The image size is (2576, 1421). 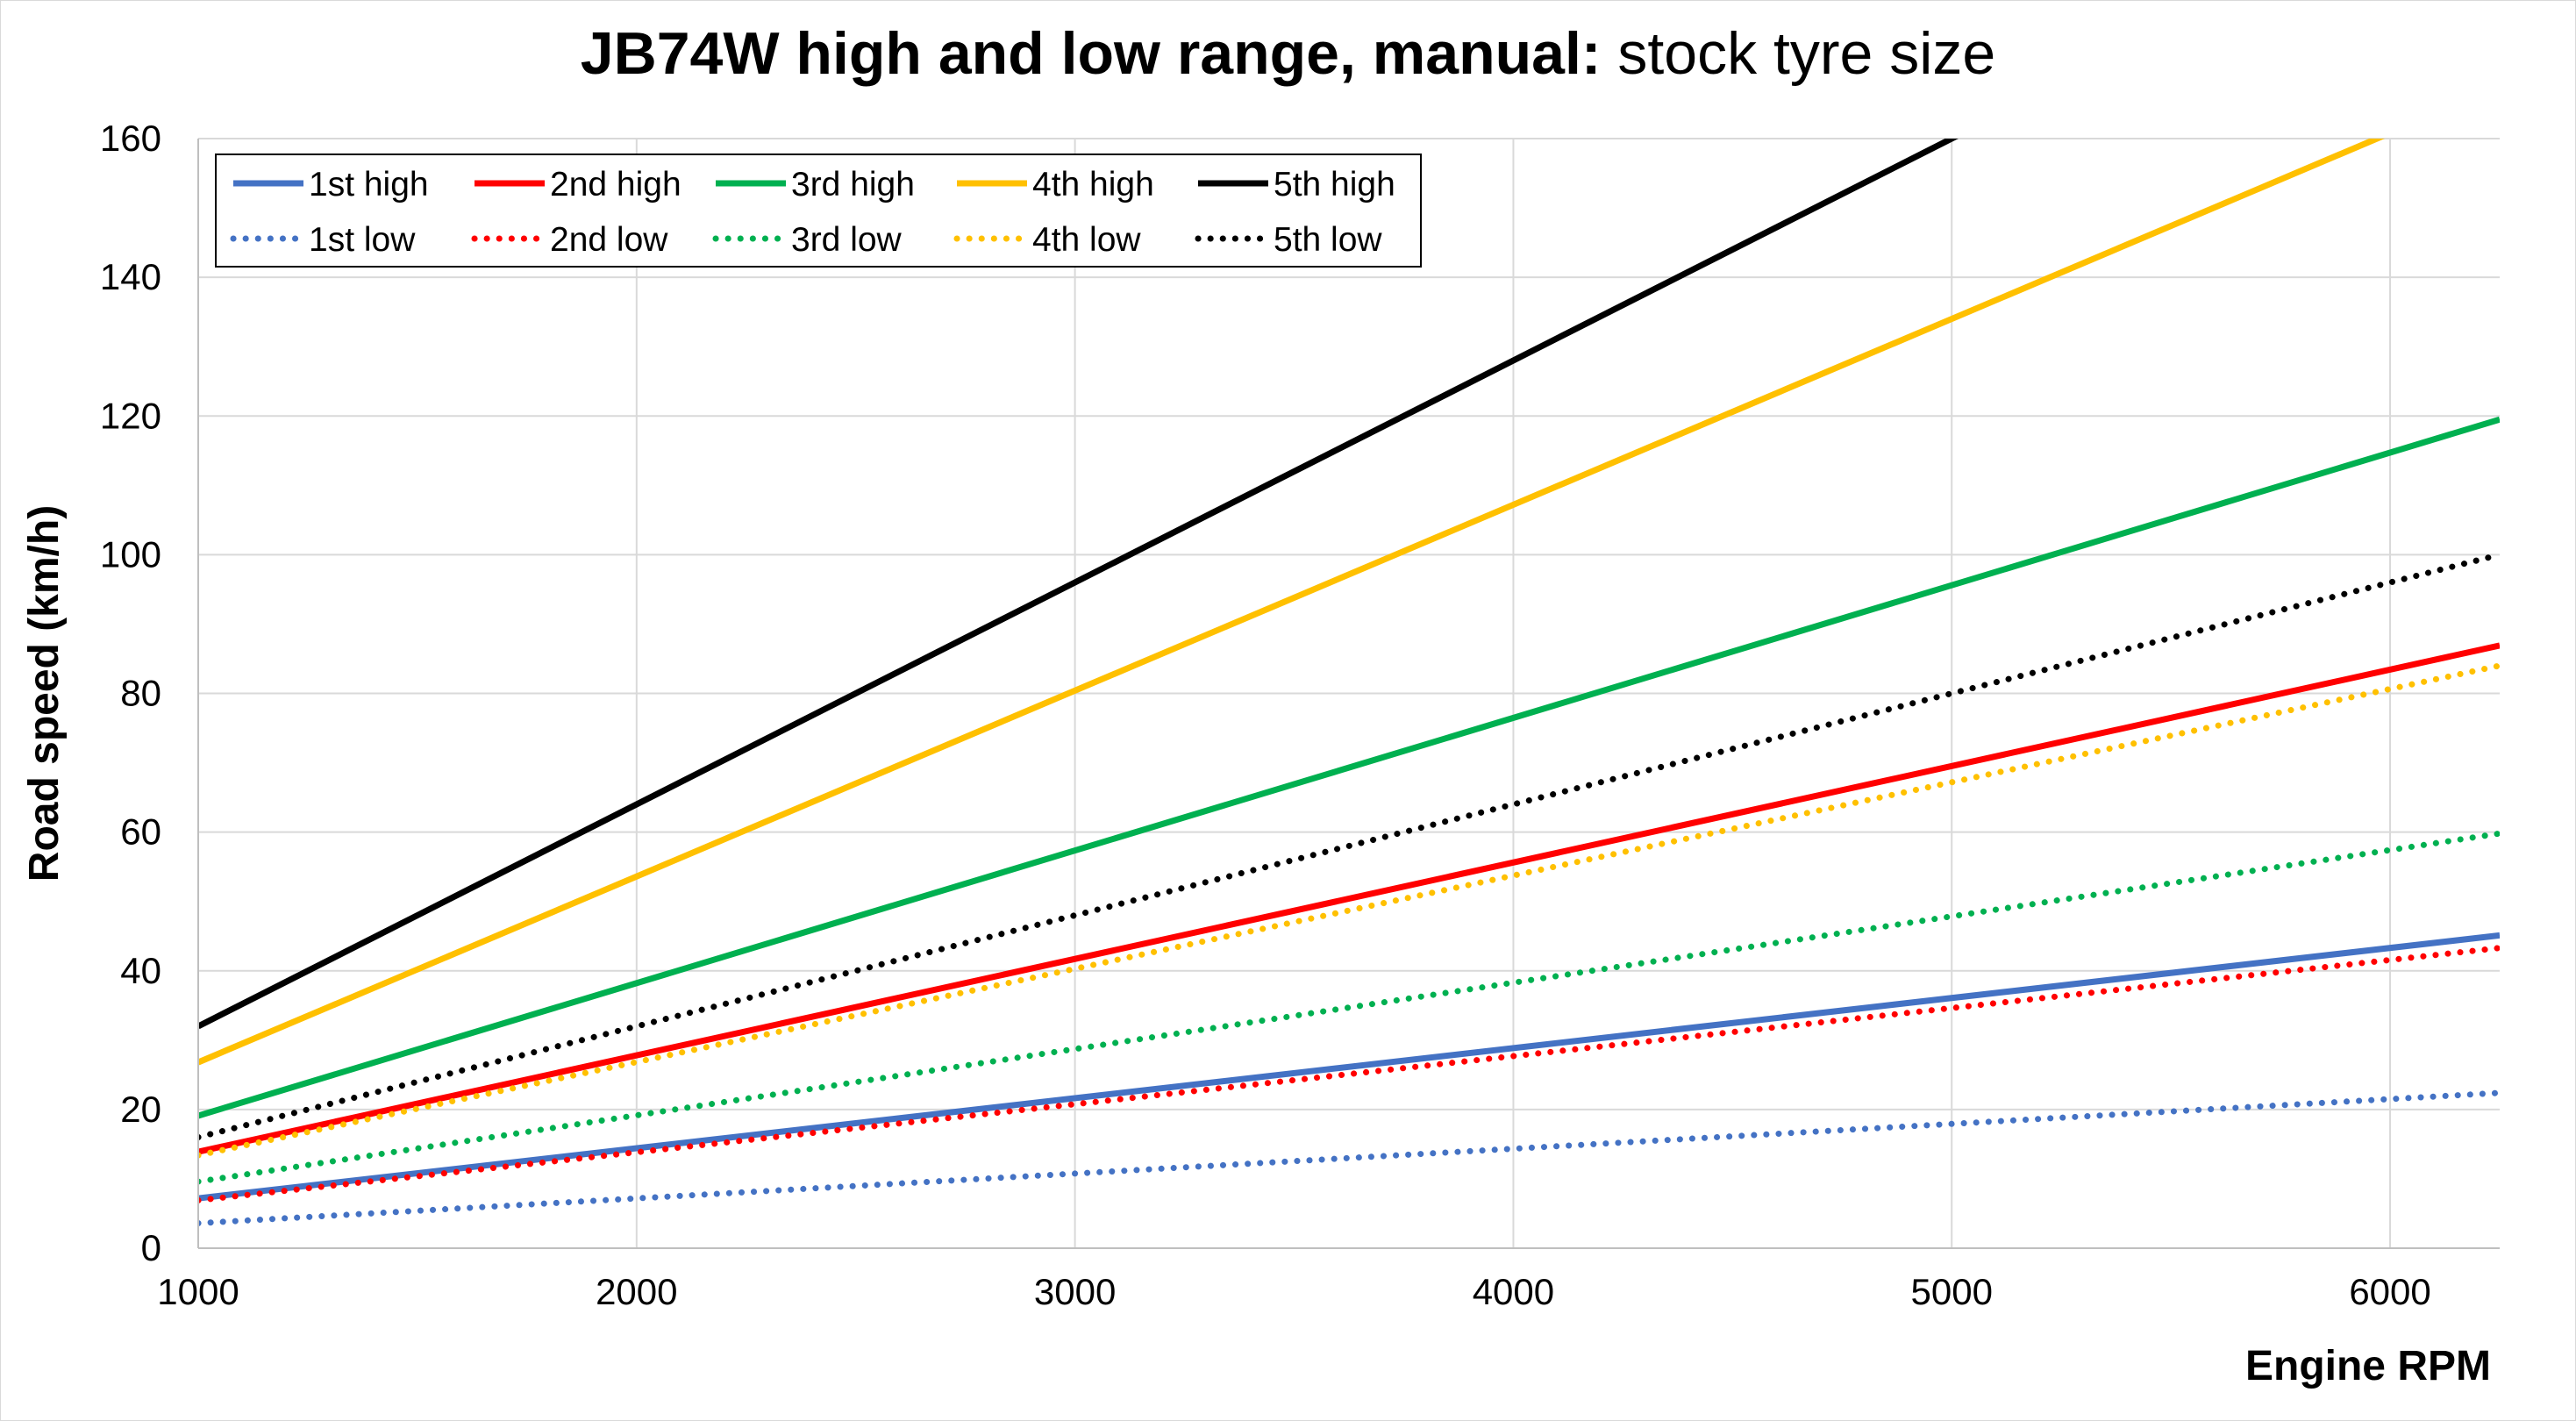 What do you see at coordinates (369, 185) in the screenshot?
I see `legend-label: 1st high` at bounding box center [369, 185].